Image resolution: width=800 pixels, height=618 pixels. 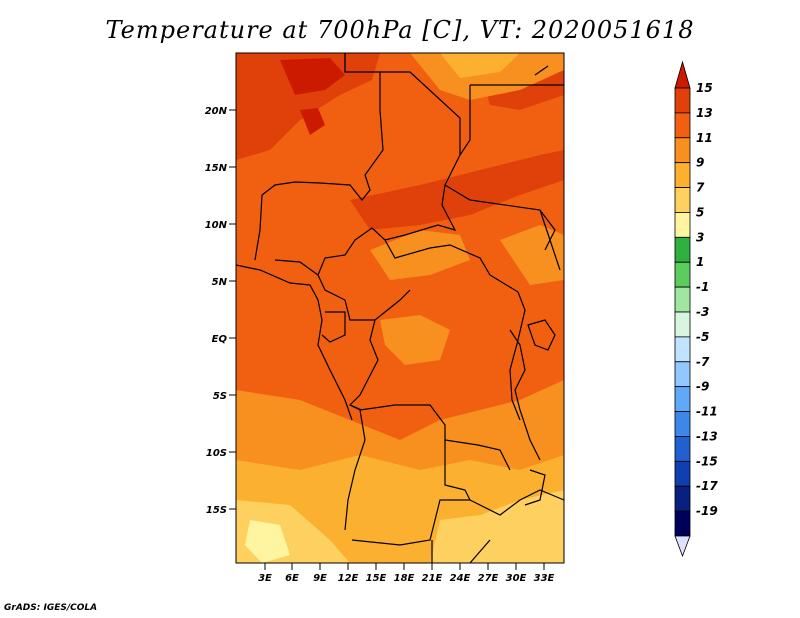 I want to click on colorbar: 15 13 11 9 7 5 3 1 -1 -3 -5 -7 -9 -11 -13 -15 -17 -19, so click(x=696, y=309).